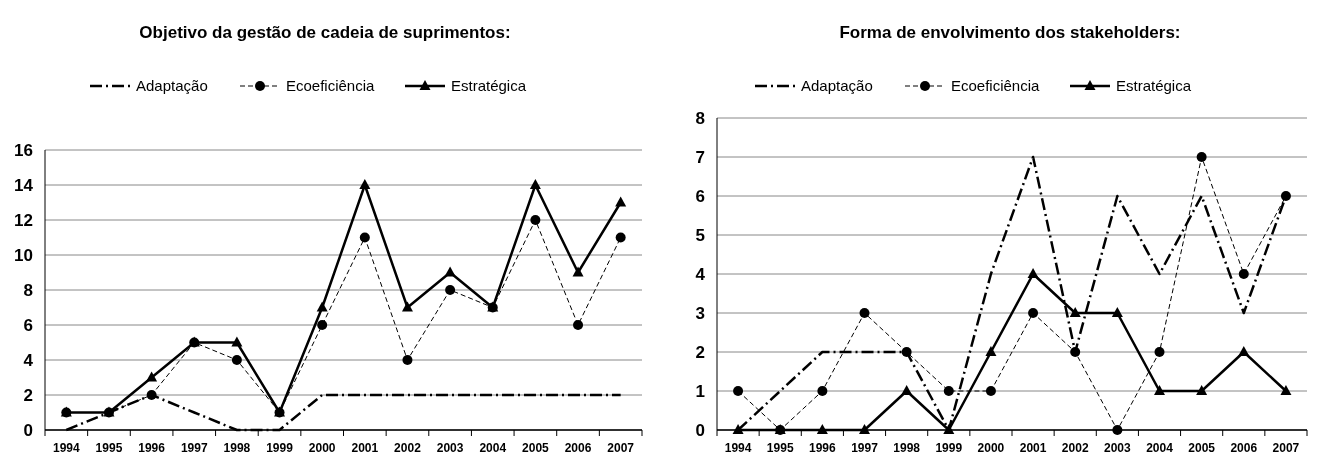 The height and width of the screenshot is (459, 1319). I want to click on y-tick-label: 10, so click(23, 255).